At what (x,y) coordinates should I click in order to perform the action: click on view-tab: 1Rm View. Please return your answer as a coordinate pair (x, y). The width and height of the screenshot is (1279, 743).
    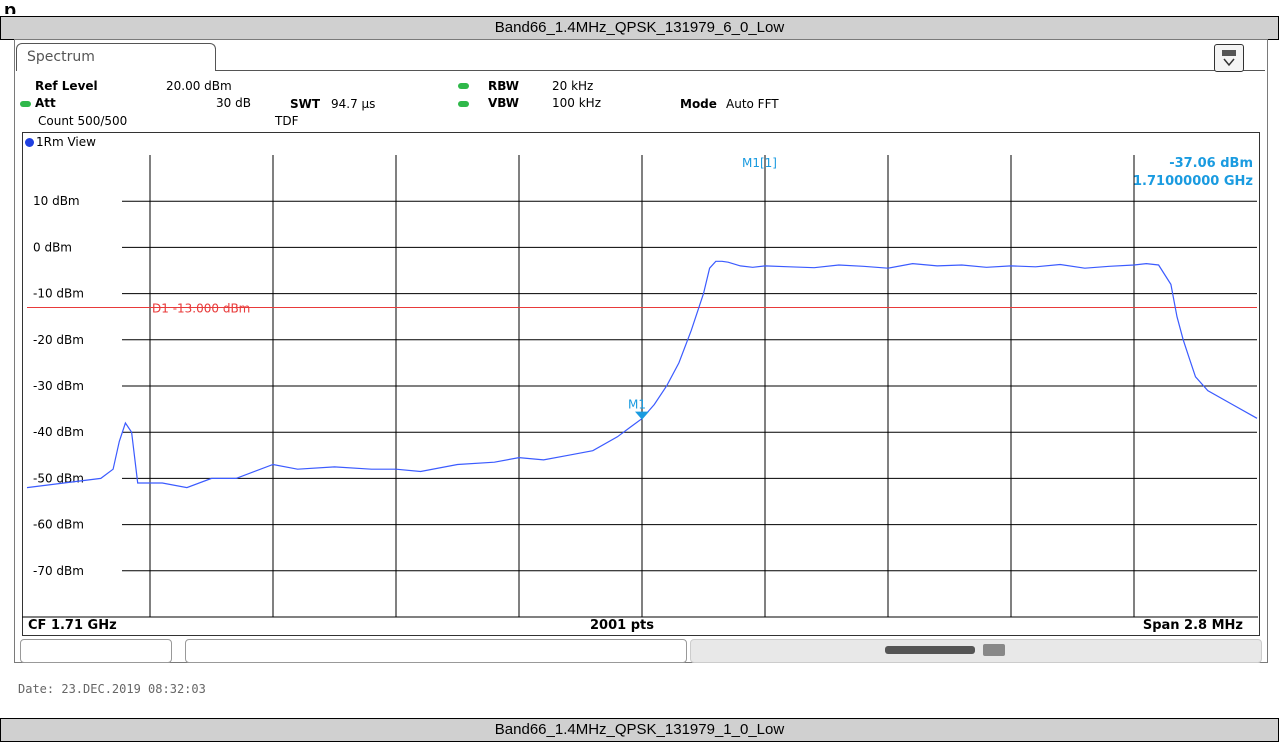
    Looking at the image, I should click on (85, 143).